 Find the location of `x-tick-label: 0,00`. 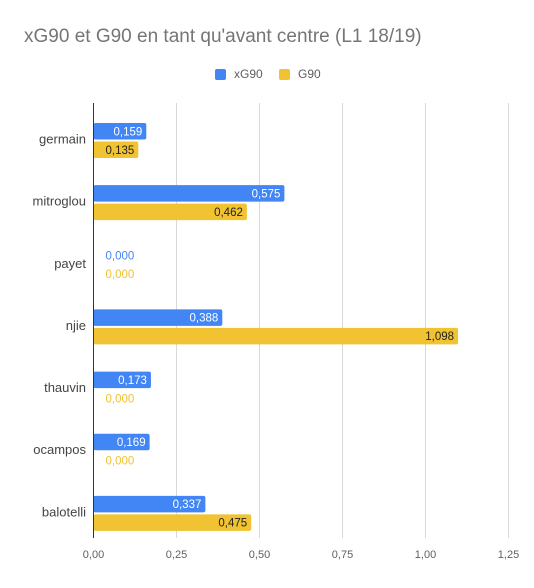

x-tick-label: 0,00 is located at coordinates (93, 555).